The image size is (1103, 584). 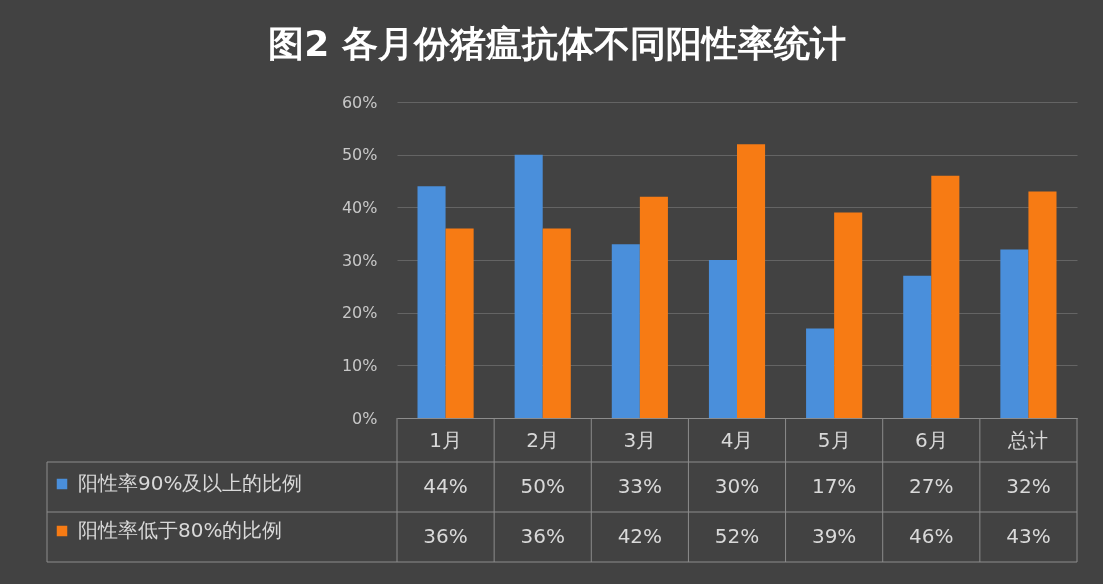 I want to click on data-label: 44%, so click(x=445, y=486).